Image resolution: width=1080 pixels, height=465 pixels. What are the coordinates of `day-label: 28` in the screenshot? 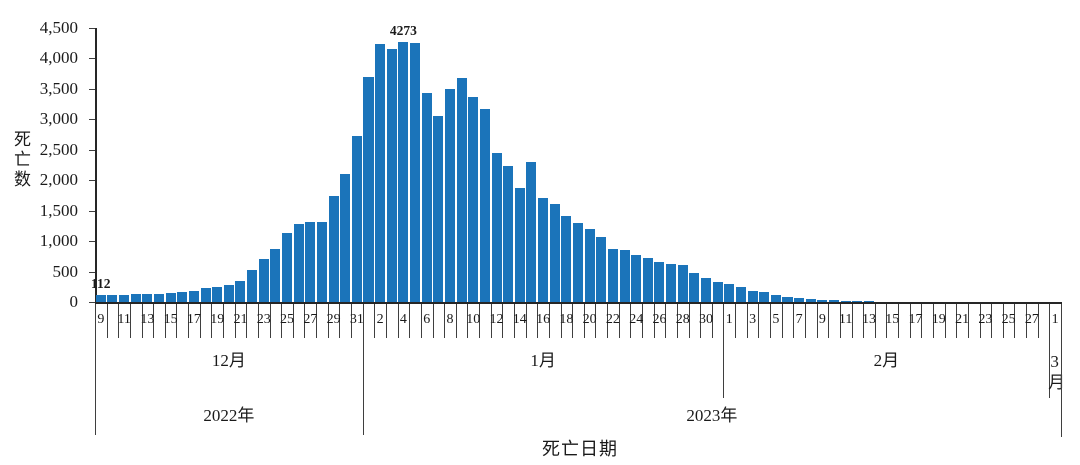 It's located at (682, 319).